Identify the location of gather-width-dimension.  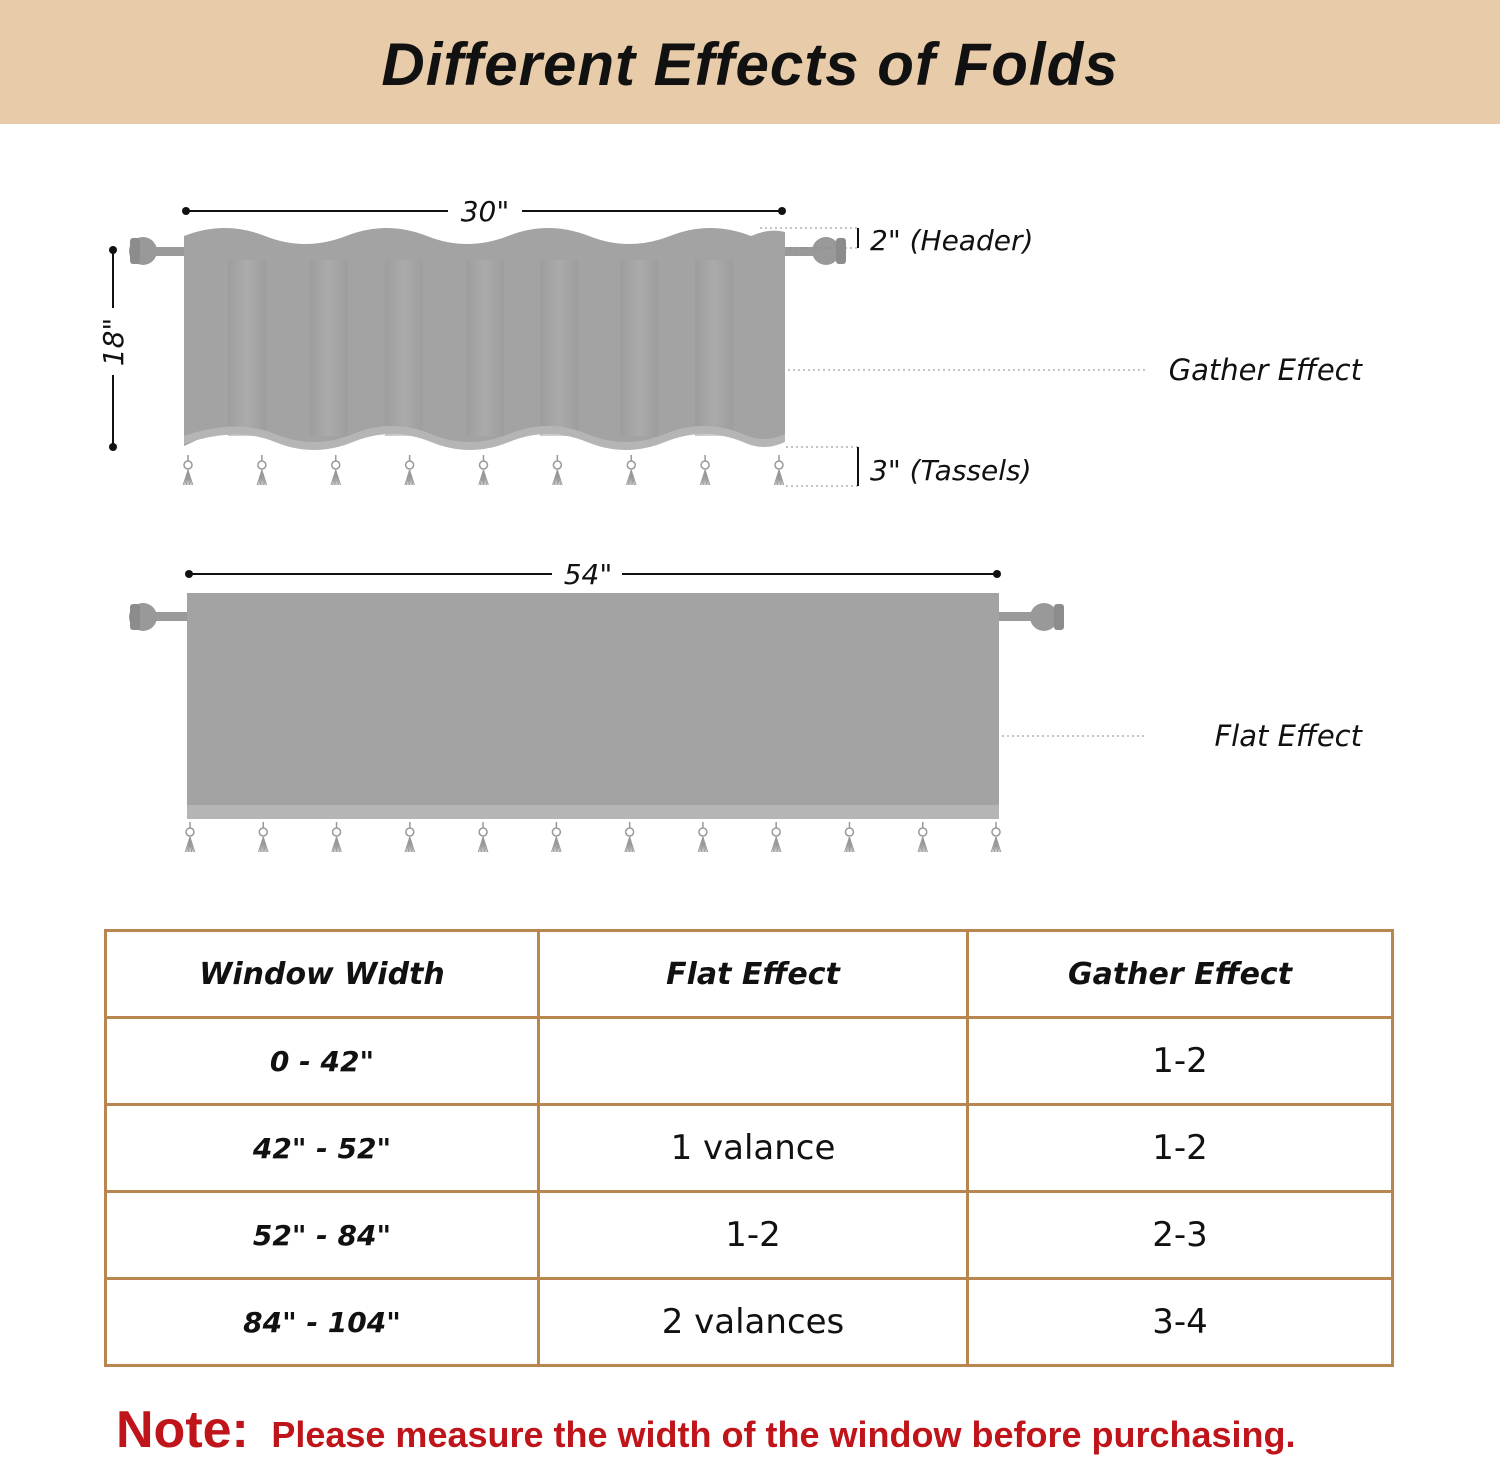
(484, 211).